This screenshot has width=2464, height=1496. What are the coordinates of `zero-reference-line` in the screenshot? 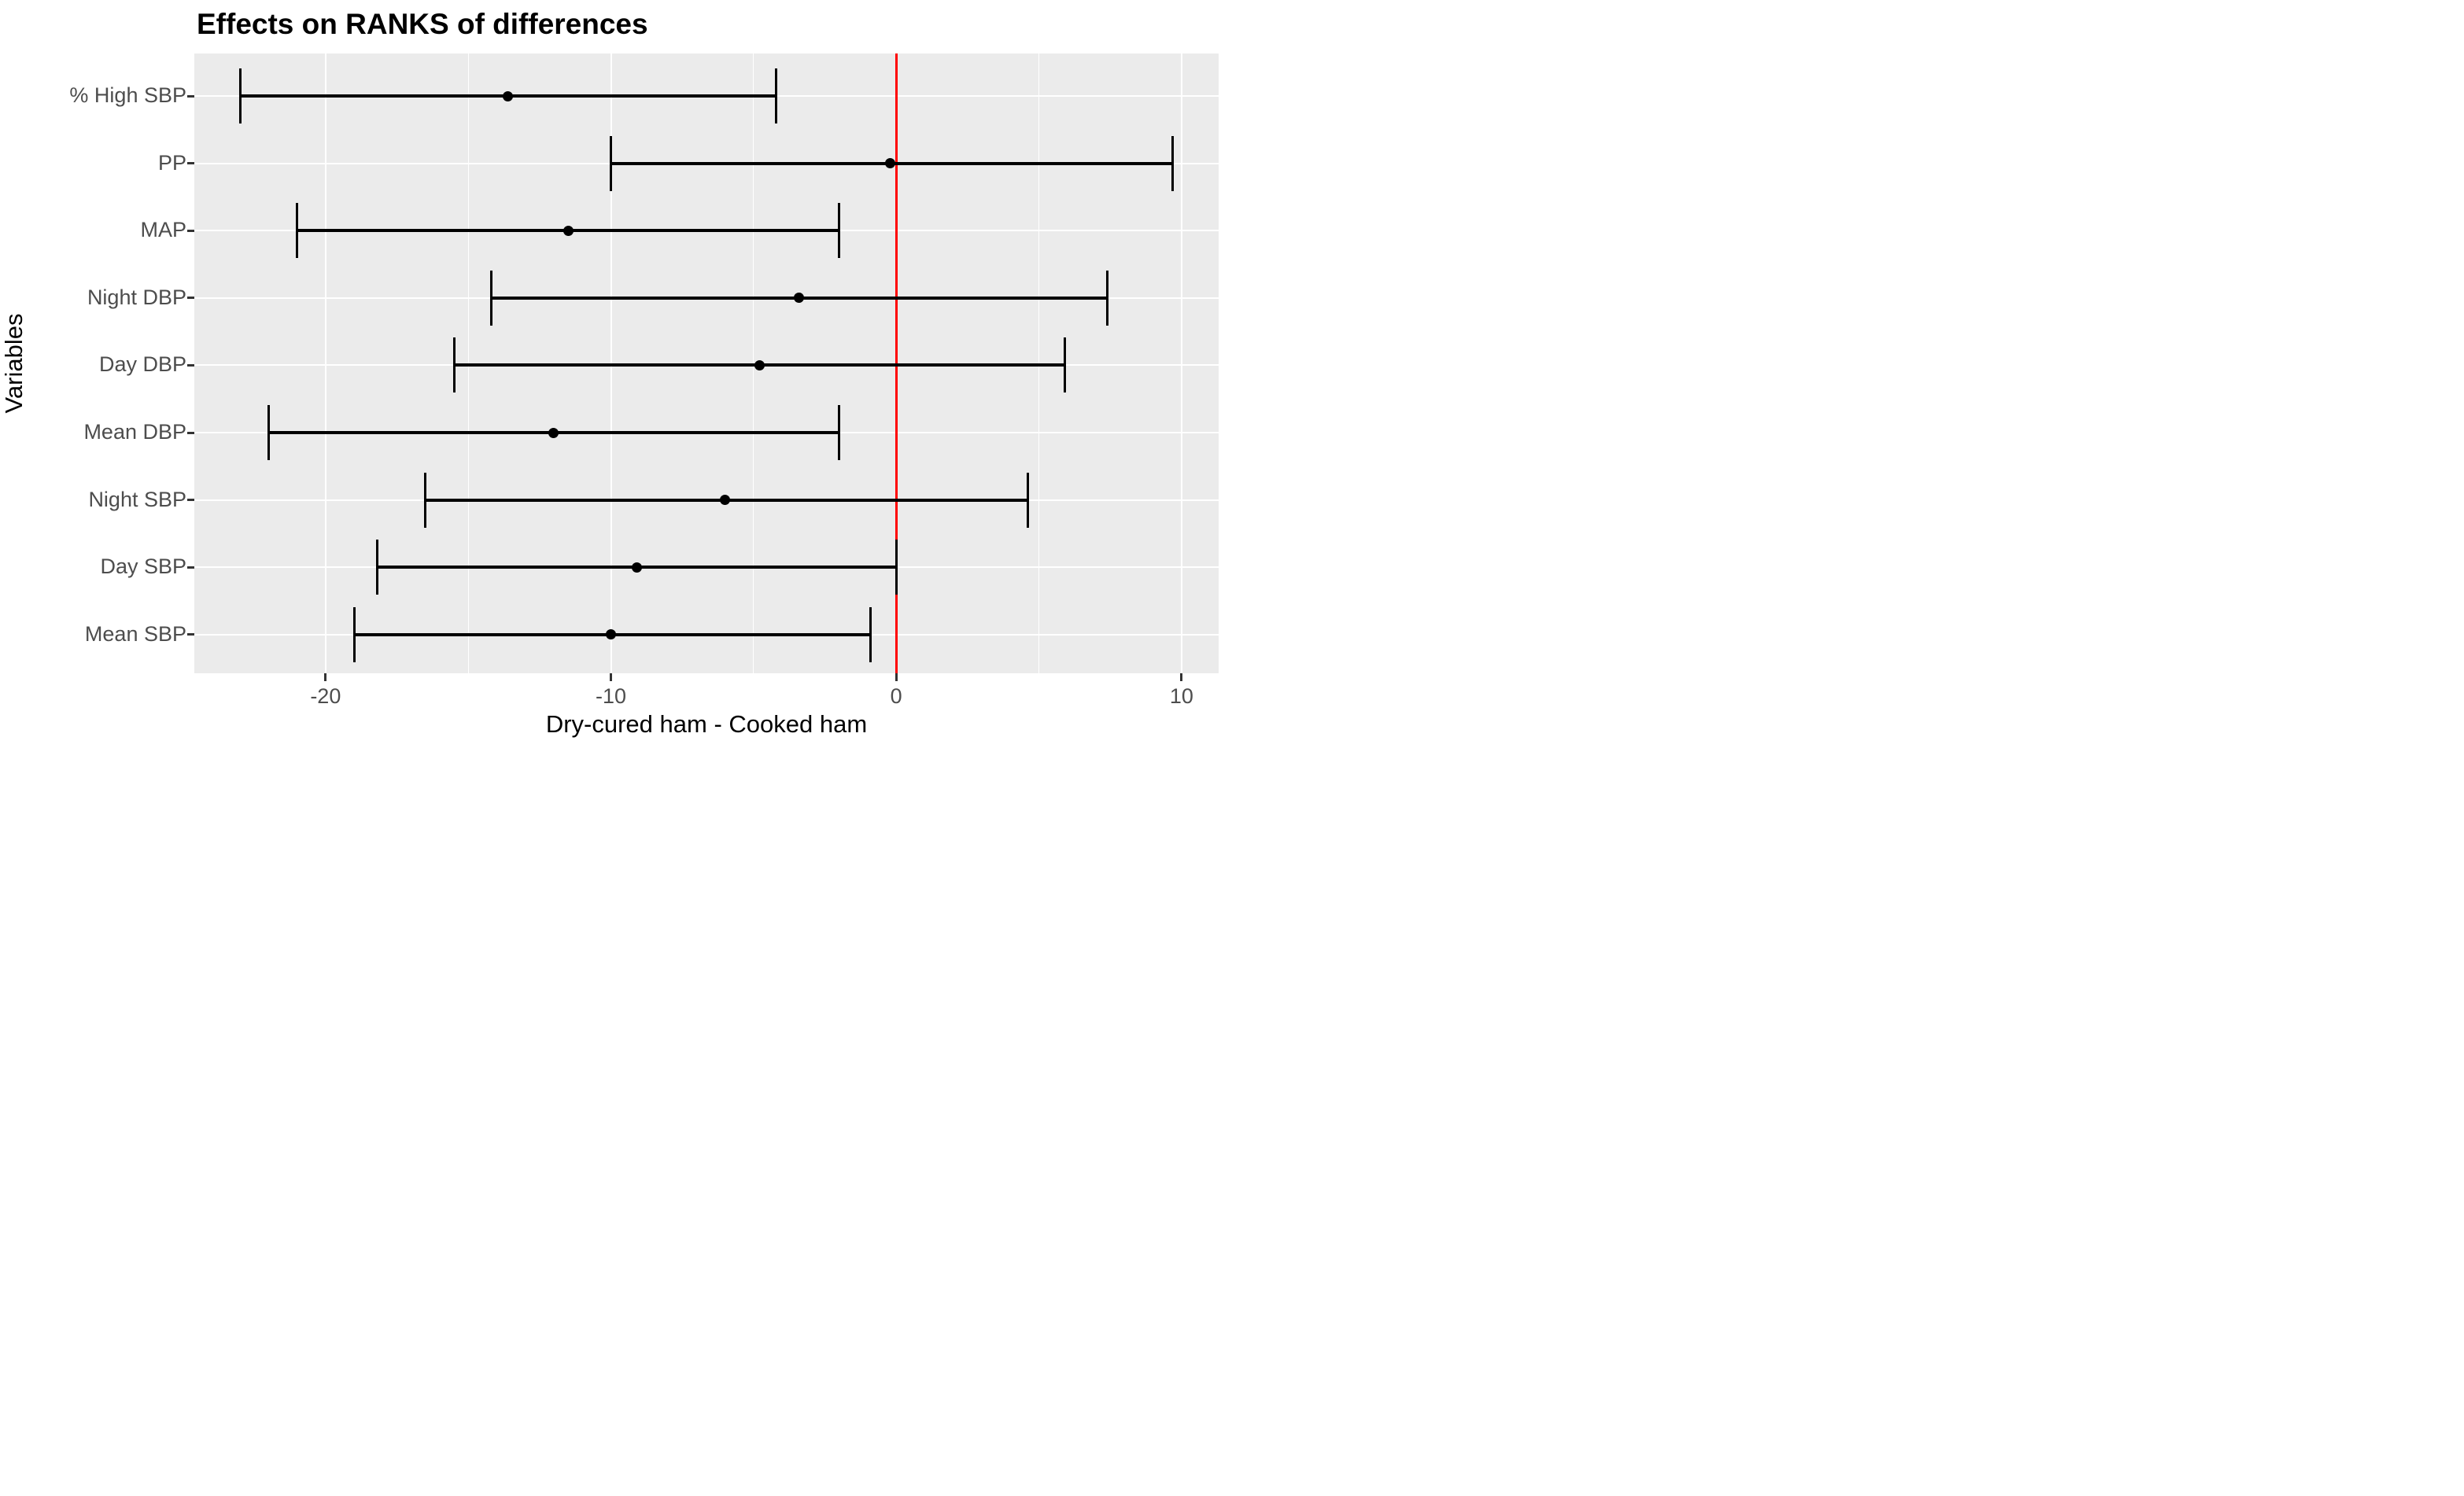 It's located at (896, 363).